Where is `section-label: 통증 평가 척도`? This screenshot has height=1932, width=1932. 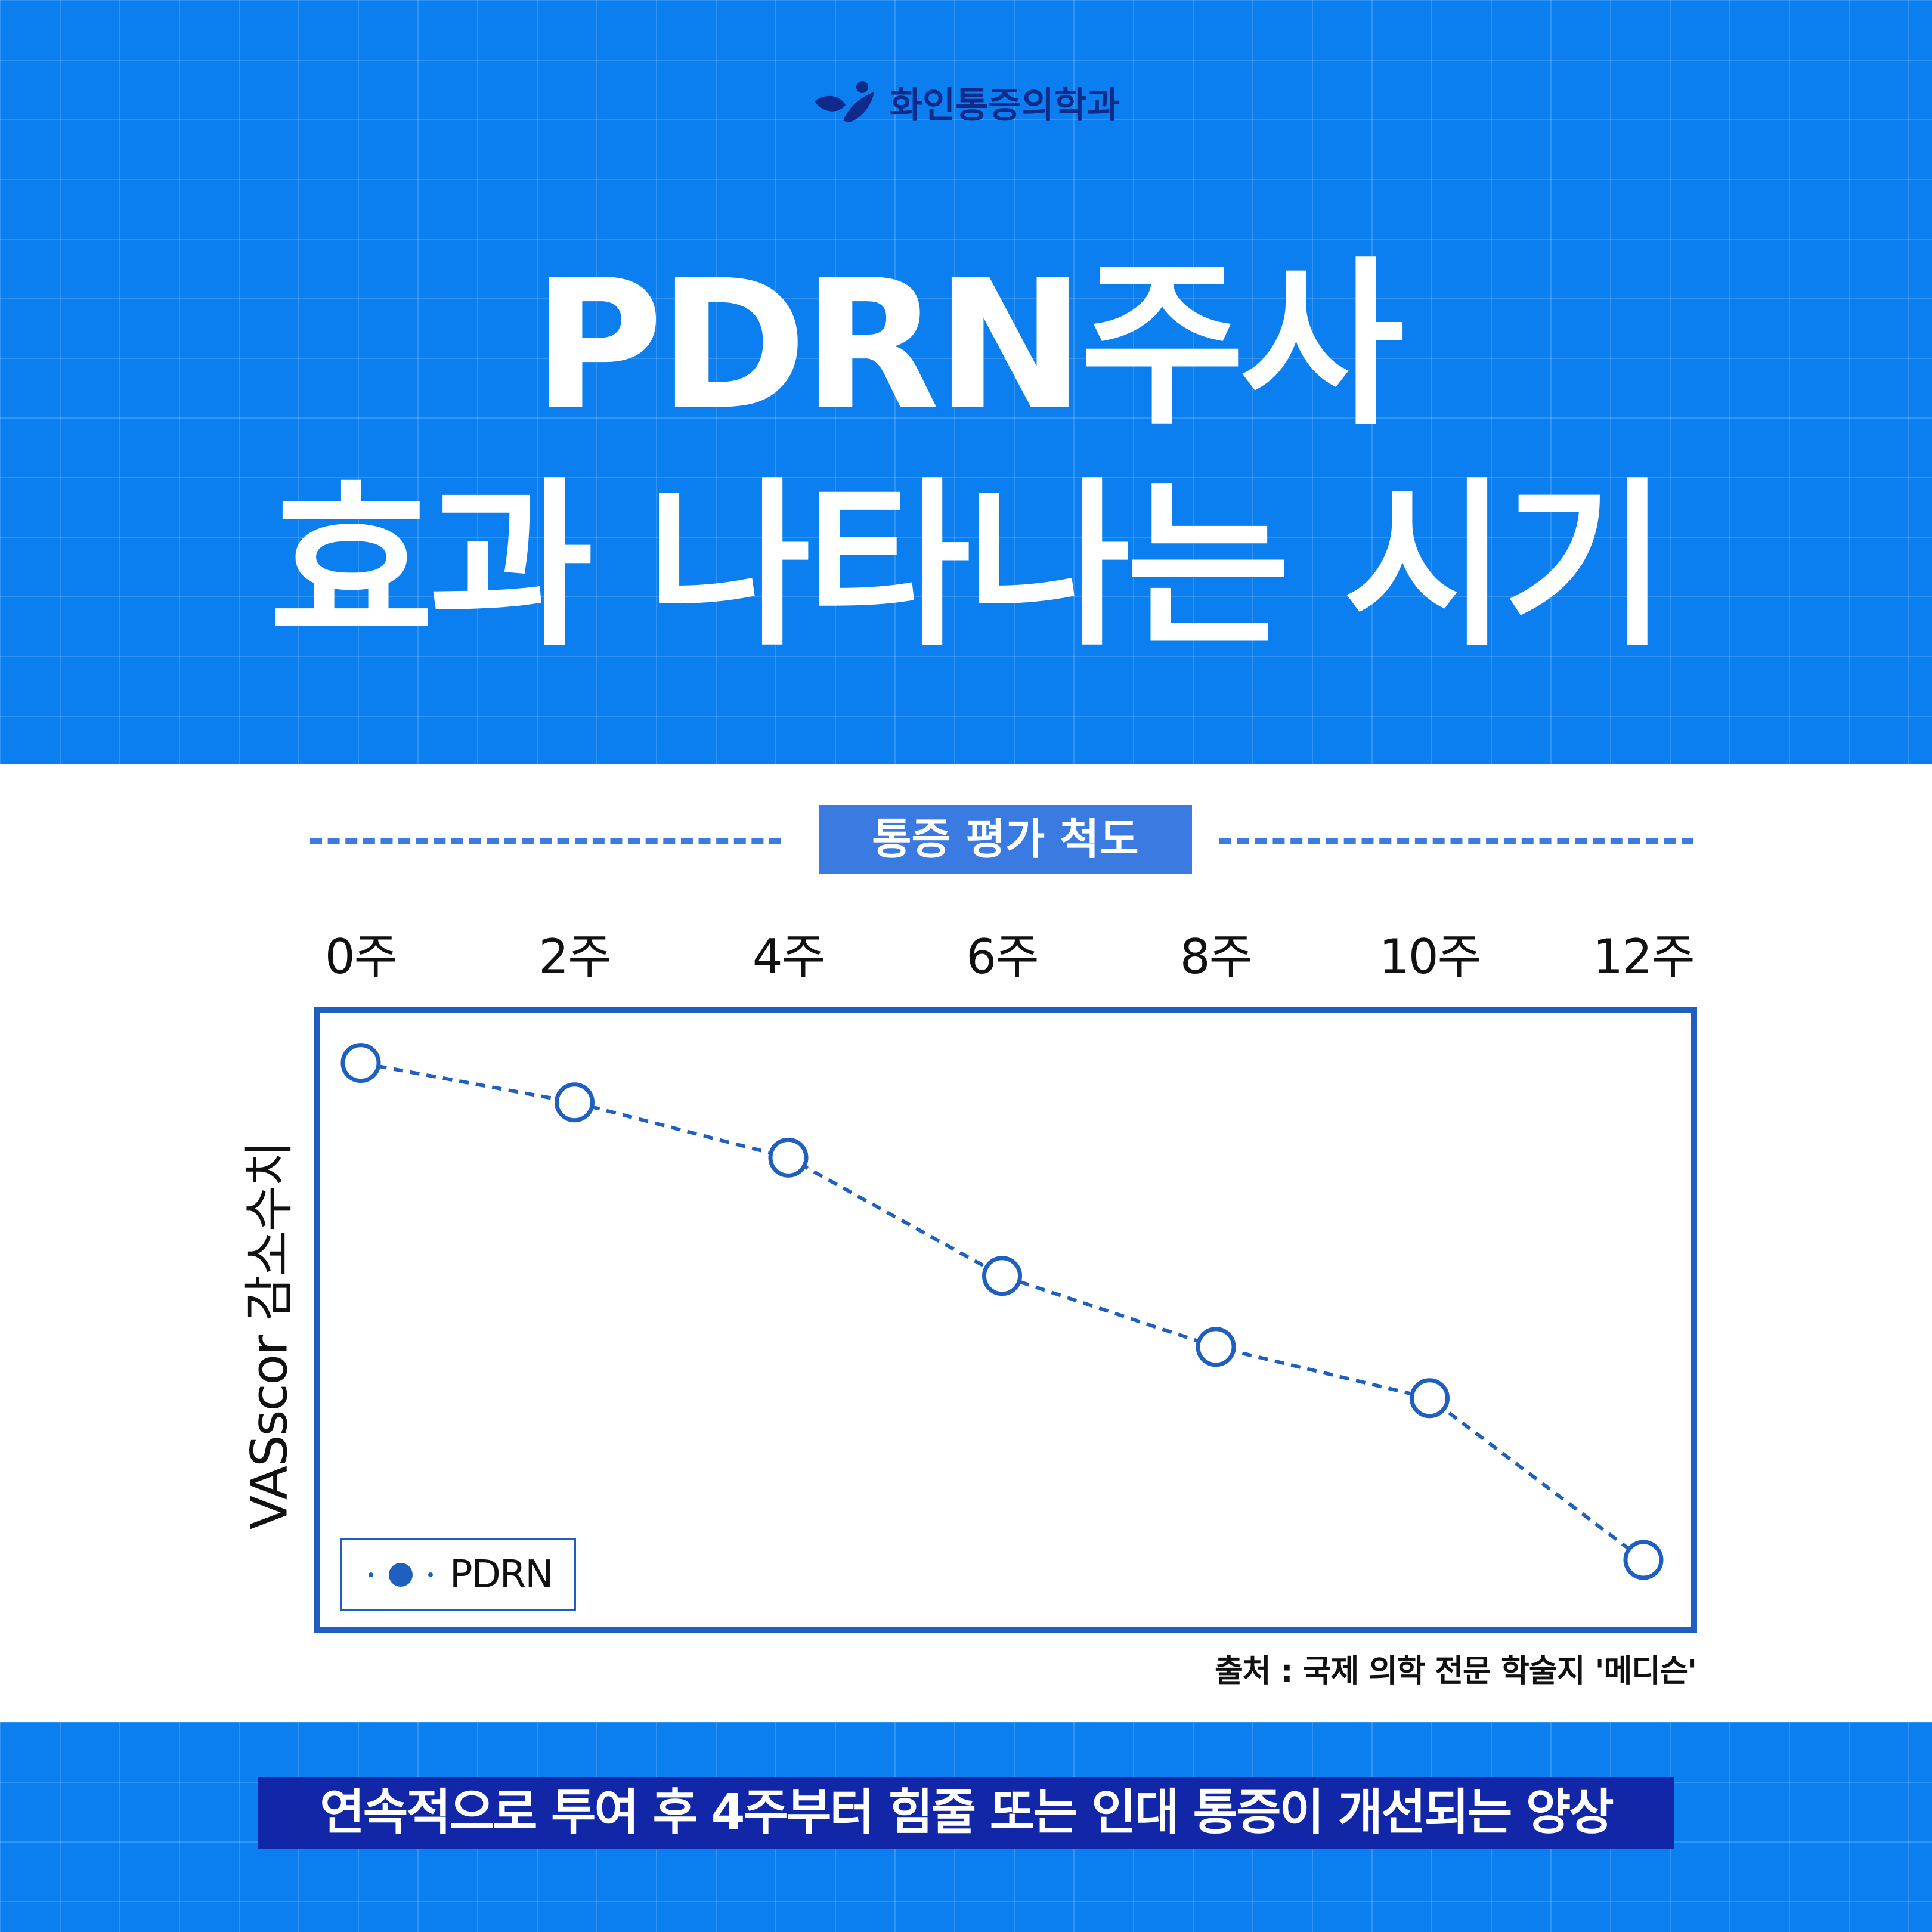
section-label: 통증 평가 척도 is located at coordinates (1005, 840).